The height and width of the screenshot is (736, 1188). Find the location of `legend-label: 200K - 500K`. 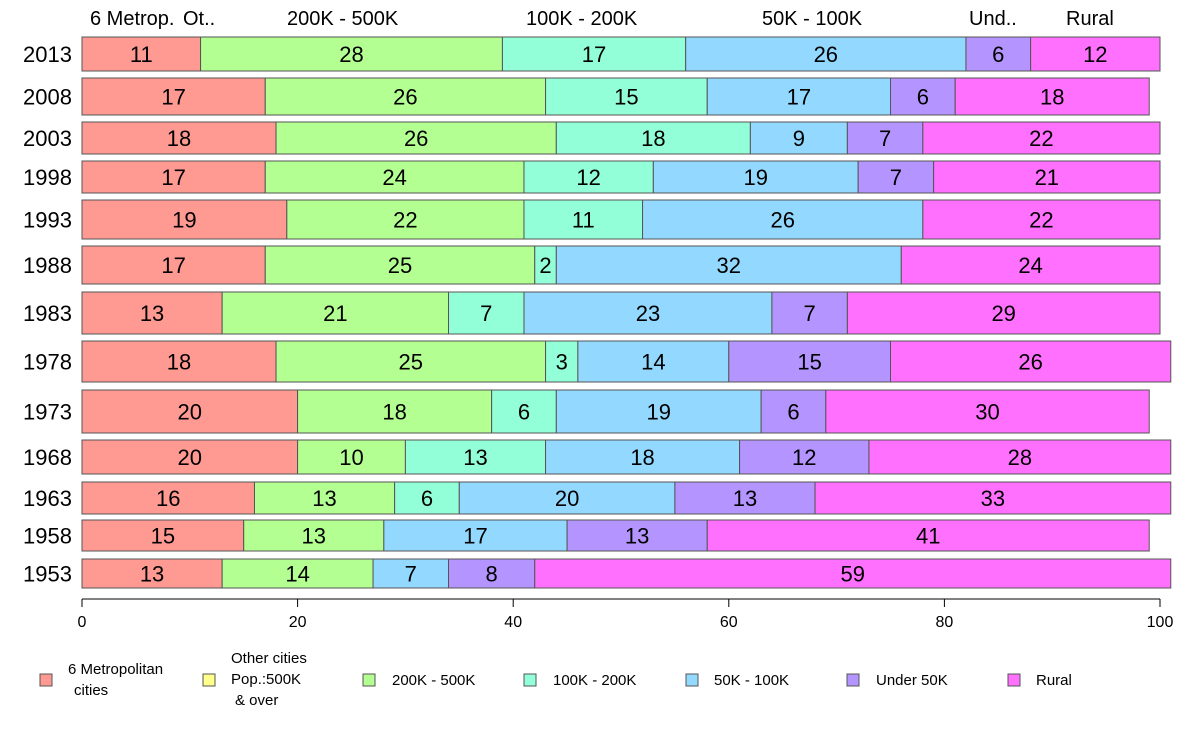

legend-label: 200K - 500K is located at coordinates (433, 680).